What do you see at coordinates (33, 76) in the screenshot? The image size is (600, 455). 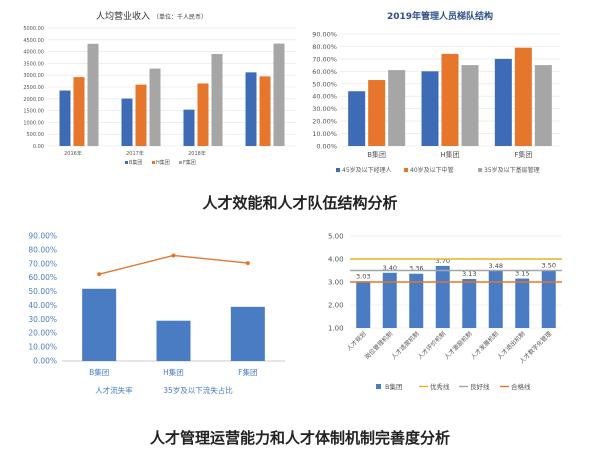 I see `y-tick-label: 3000.00` at bounding box center [33, 76].